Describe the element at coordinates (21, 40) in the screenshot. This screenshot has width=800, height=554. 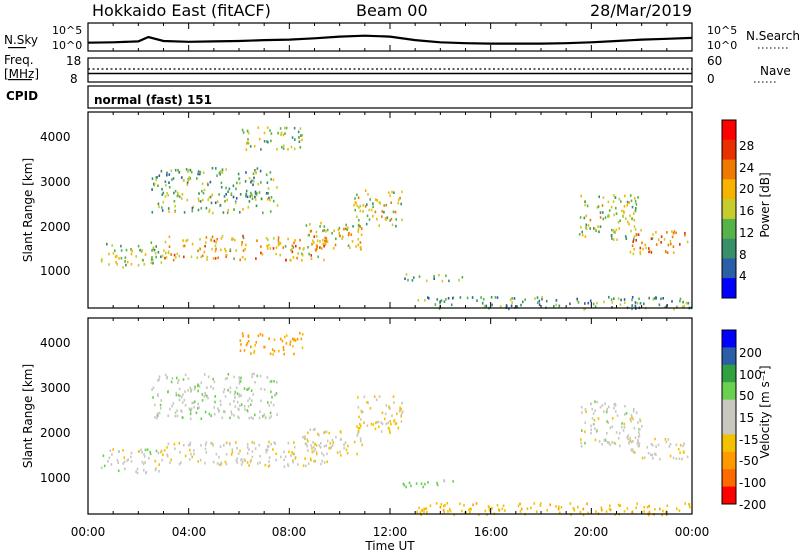
I see `nsky-label: N.Sky` at that location.